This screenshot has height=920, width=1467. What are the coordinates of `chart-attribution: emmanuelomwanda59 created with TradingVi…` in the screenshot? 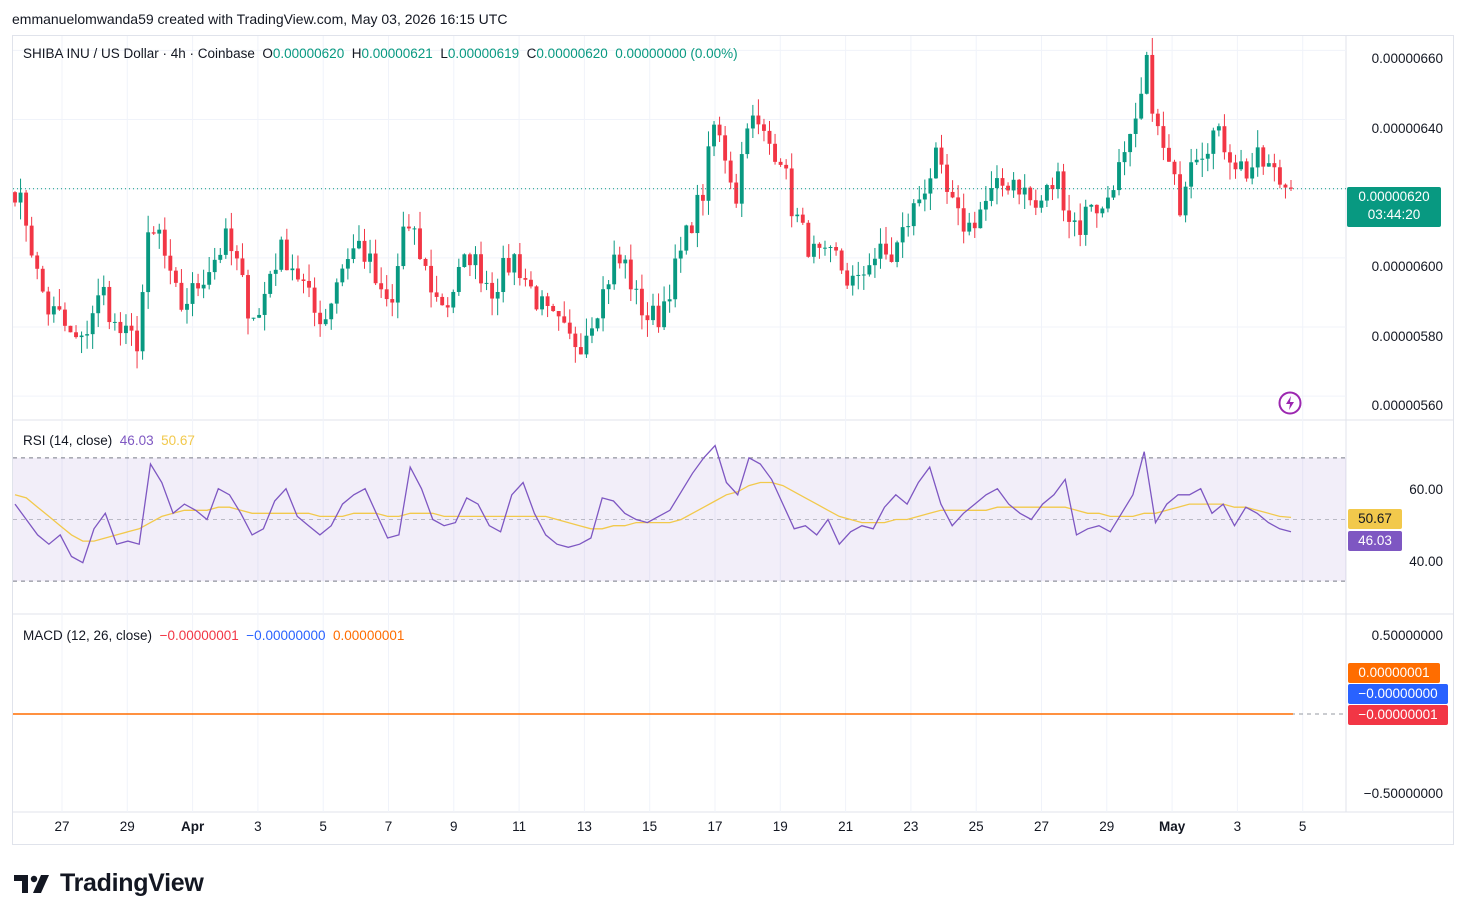 It's located at (260, 19).